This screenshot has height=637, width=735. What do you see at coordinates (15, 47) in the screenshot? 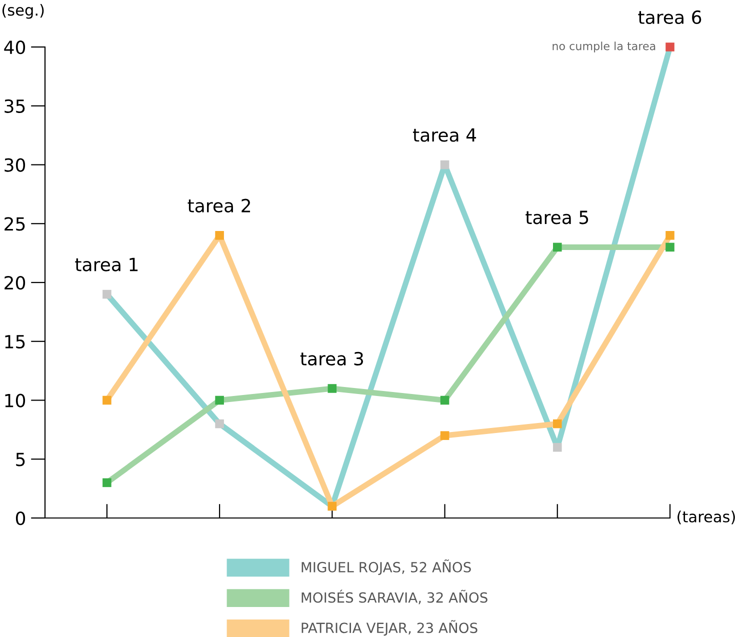
I see `y-tick-label: 40` at bounding box center [15, 47].